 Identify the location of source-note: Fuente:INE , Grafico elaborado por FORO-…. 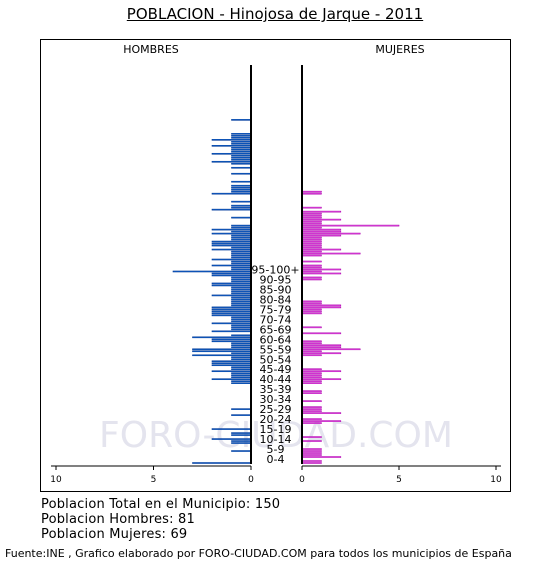
(258, 553).